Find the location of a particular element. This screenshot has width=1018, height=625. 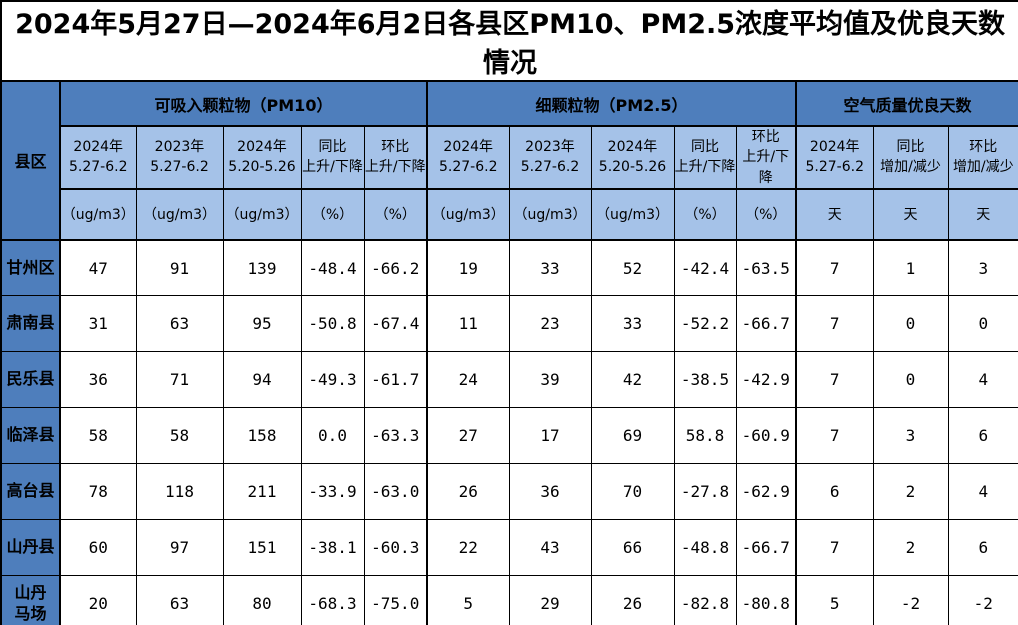

value-cell: 52 is located at coordinates (632, 268).